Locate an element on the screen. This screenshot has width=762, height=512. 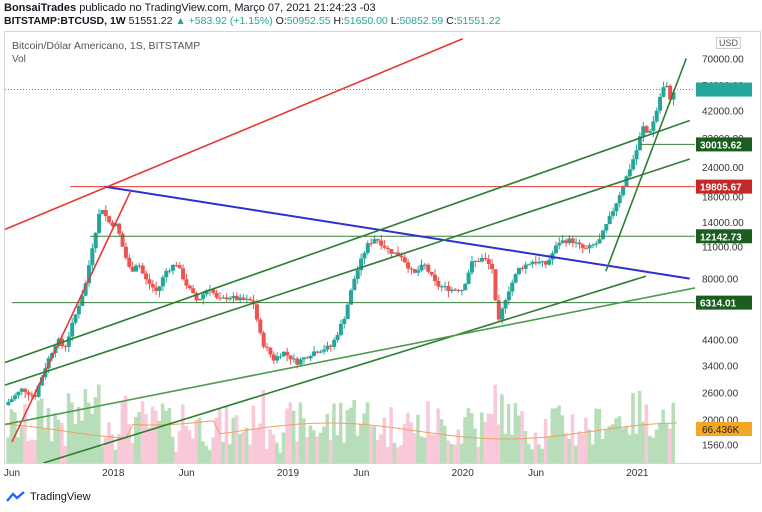
currency-button: USD is located at coordinates (729, 43).